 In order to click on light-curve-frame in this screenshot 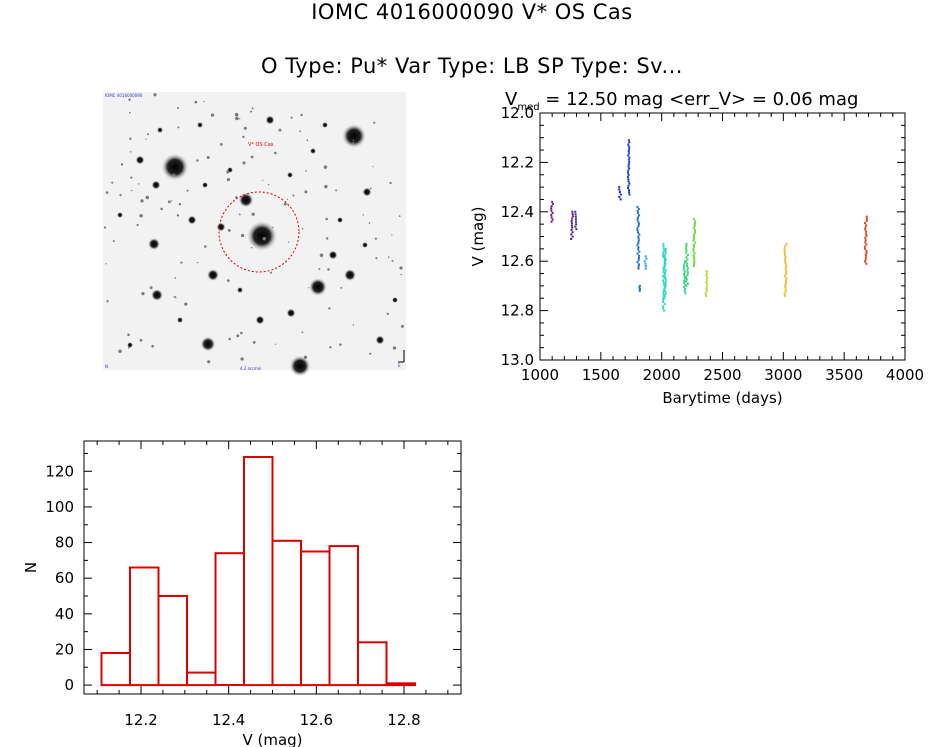, I will do `click(722, 236)`.